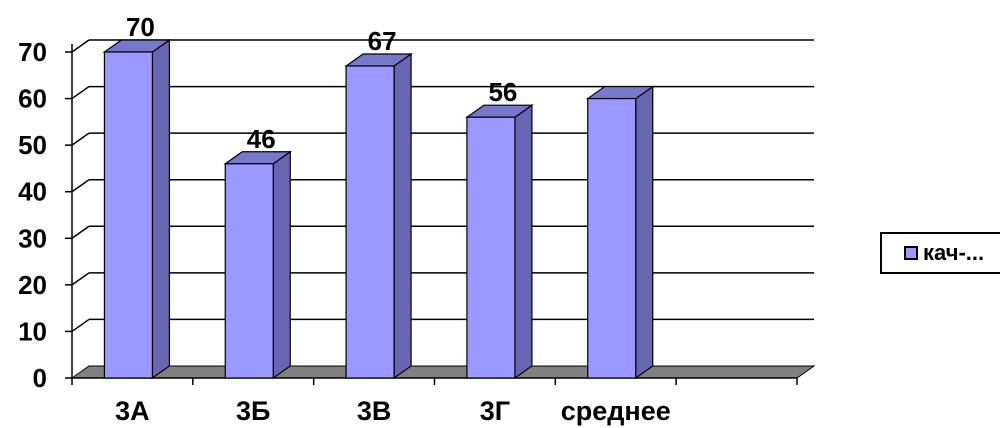 The height and width of the screenshot is (428, 1000). What do you see at coordinates (382, 41) in the screenshot?
I see `data-label: 67` at bounding box center [382, 41].